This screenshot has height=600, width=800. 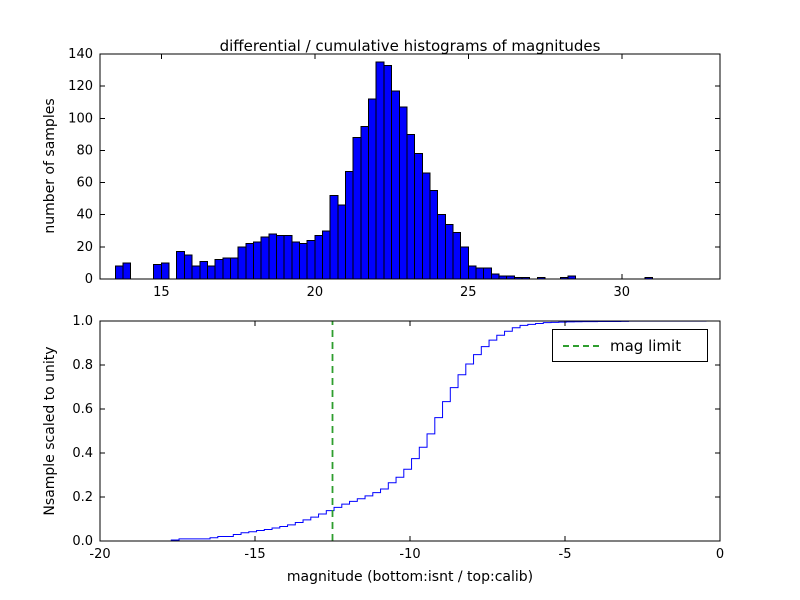 What do you see at coordinates (84, 215) in the screenshot?
I see `svg-text: 40` at bounding box center [84, 215].